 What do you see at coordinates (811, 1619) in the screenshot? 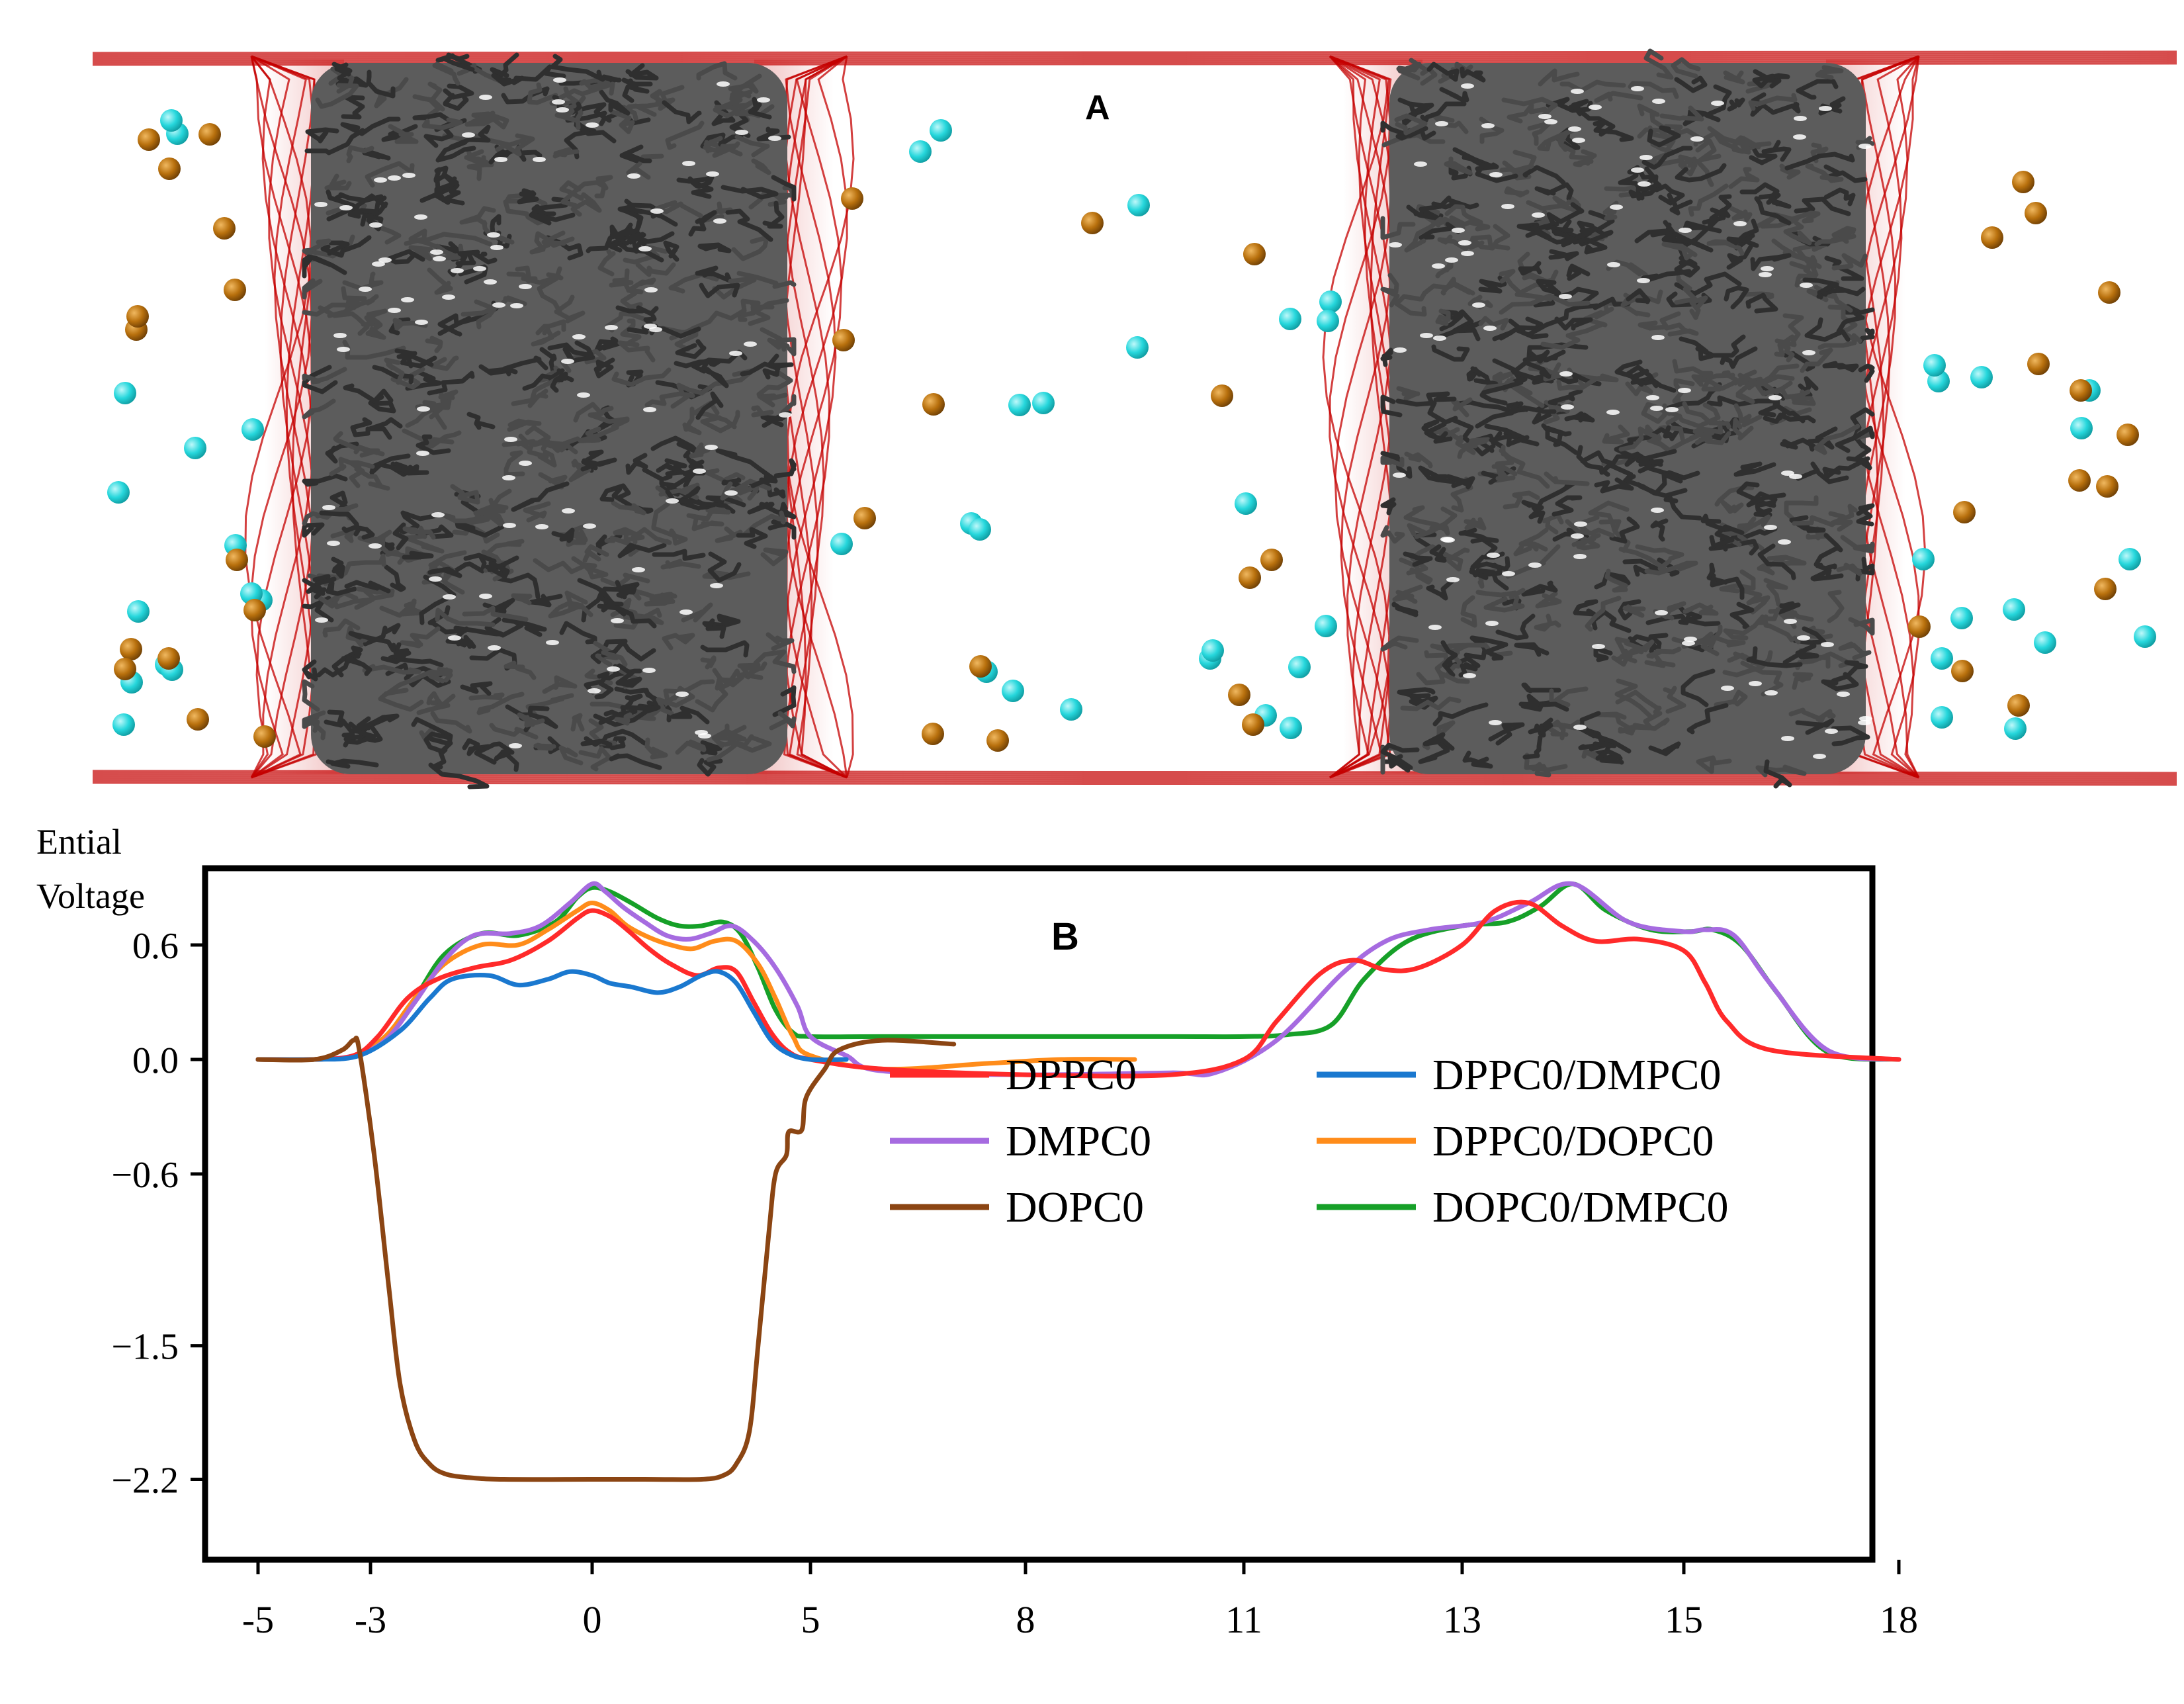
I see `x-tick-label: 5` at bounding box center [811, 1619].